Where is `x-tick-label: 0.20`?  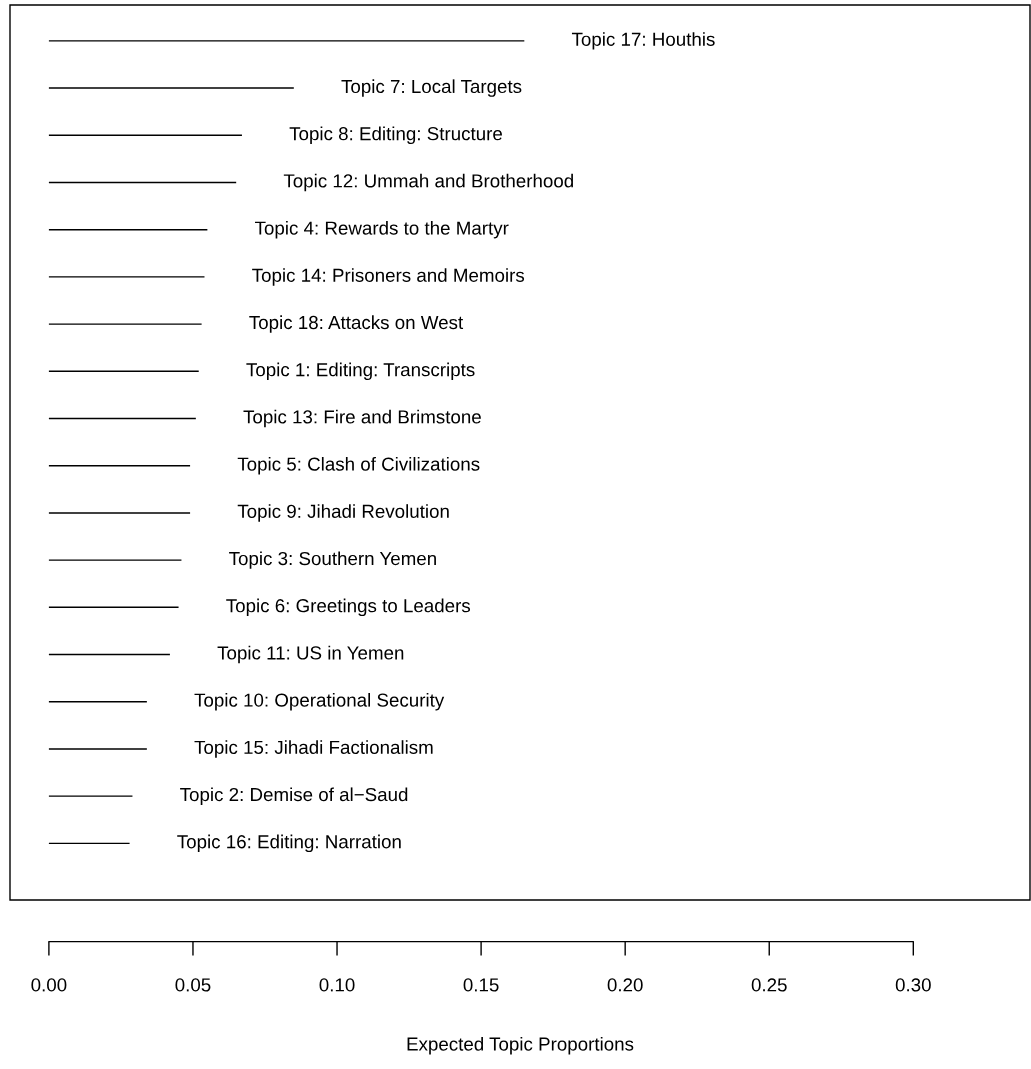 x-tick-label: 0.20 is located at coordinates (625, 985).